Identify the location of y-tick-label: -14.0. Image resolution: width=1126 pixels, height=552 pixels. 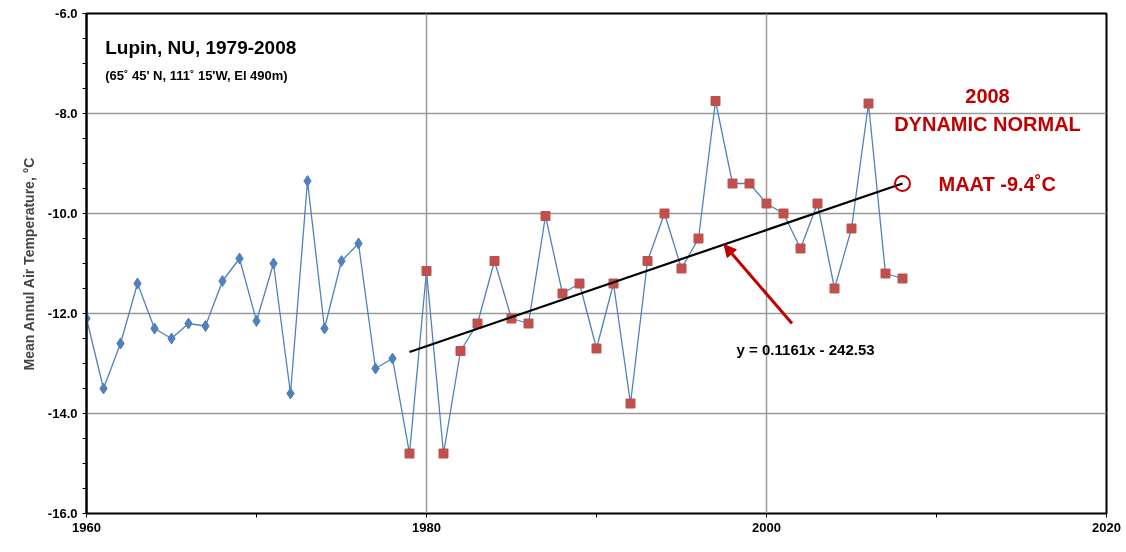
(62, 413).